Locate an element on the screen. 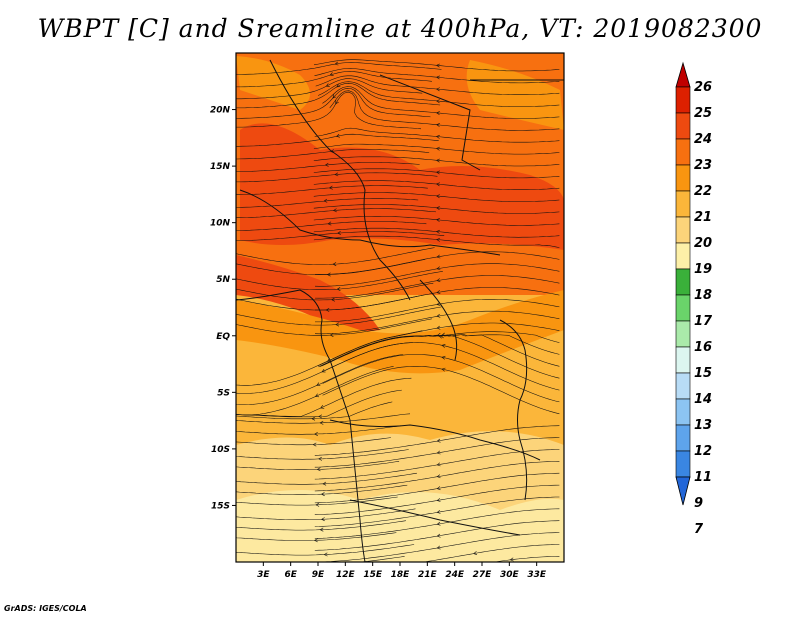 The height and width of the screenshot is (618, 800). lon-tick-label: 3E is located at coordinates (263, 575).